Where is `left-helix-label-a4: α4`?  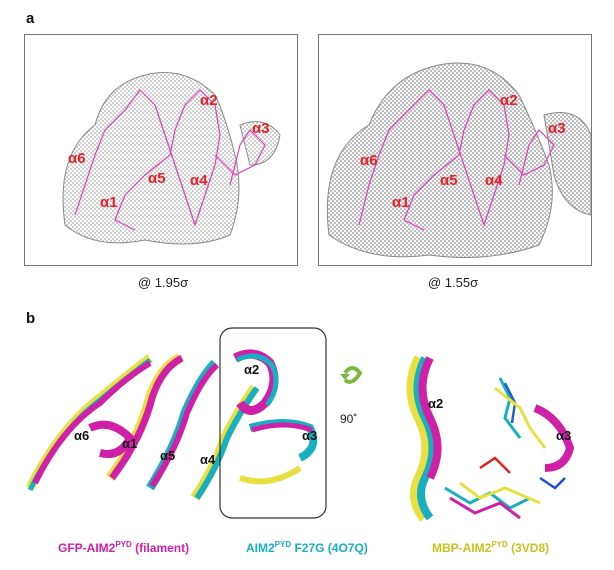 left-helix-label-a4: α4 is located at coordinates (199, 180).